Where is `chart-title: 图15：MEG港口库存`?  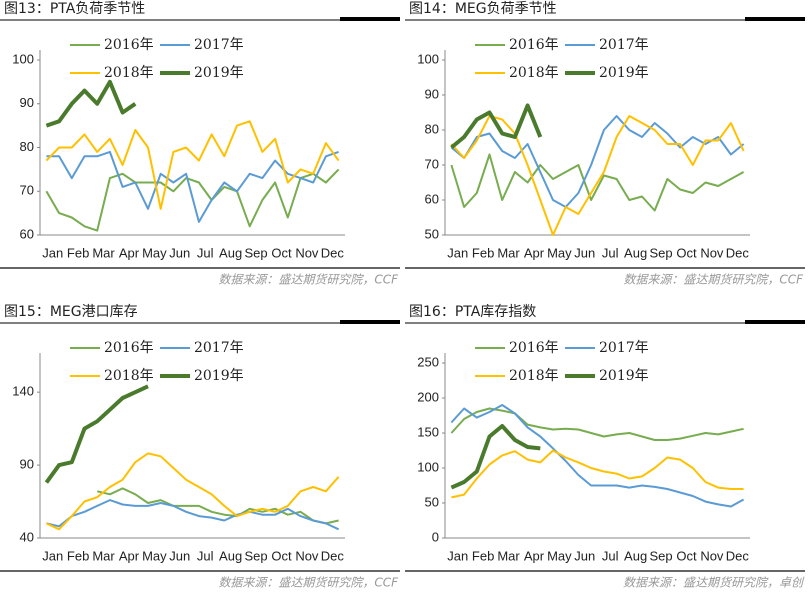 chart-title: 图15：MEG港口库存 is located at coordinates (71, 312).